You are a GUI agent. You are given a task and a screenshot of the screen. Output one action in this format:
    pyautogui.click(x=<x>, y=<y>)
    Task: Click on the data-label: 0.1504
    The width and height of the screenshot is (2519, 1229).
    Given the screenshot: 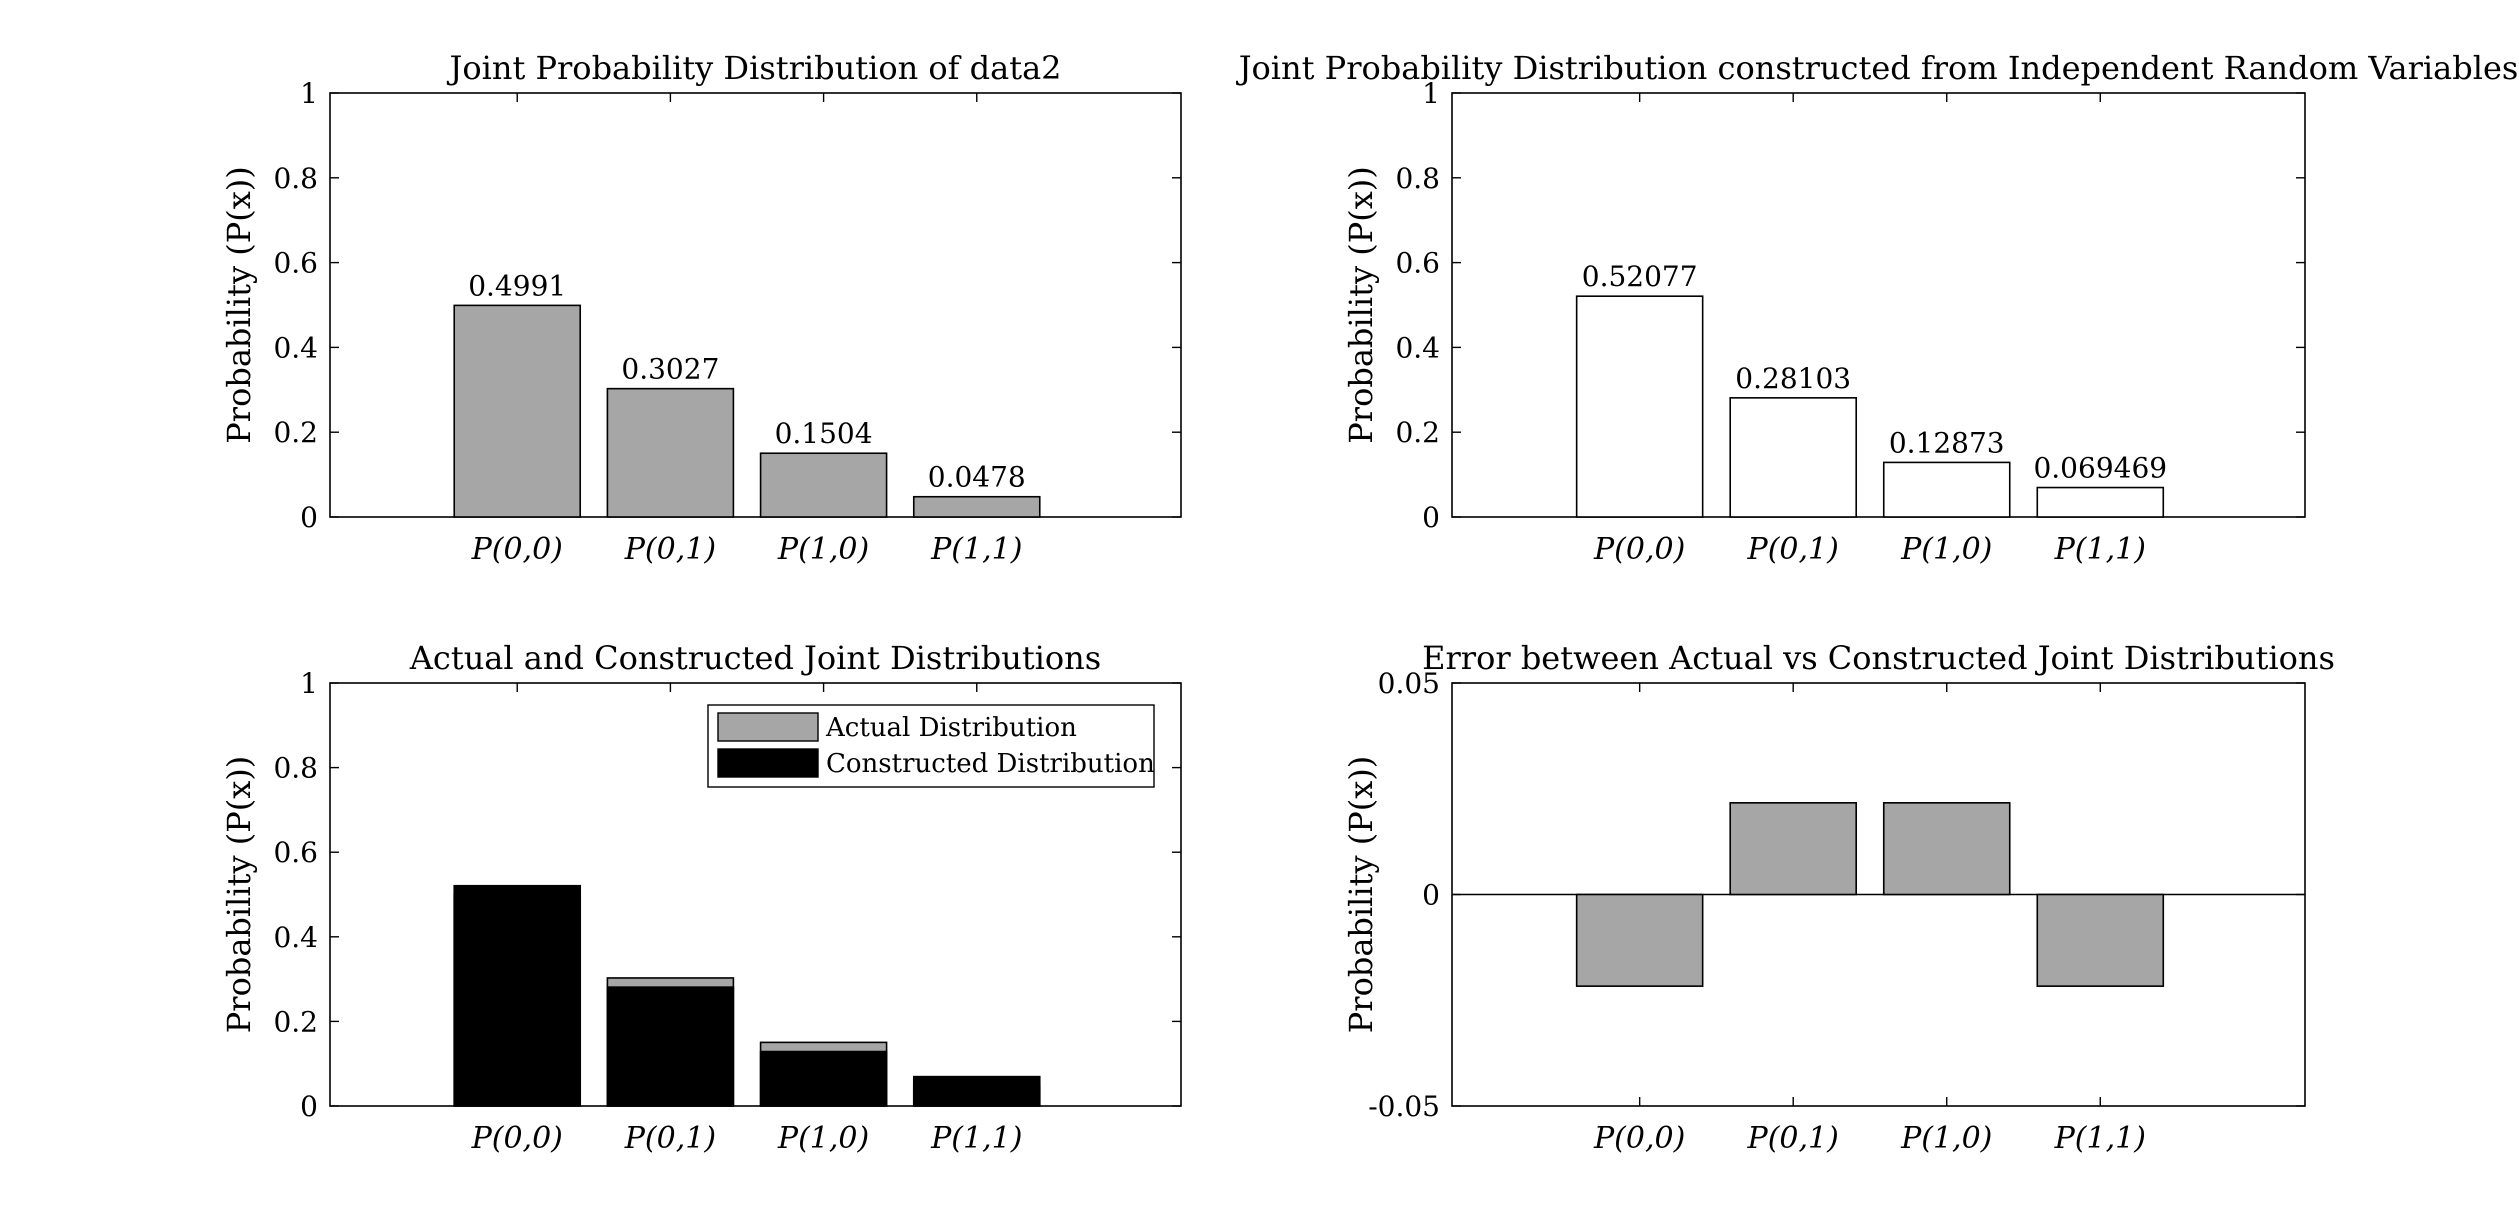 What is the action you would take?
    pyautogui.click(x=824, y=433)
    